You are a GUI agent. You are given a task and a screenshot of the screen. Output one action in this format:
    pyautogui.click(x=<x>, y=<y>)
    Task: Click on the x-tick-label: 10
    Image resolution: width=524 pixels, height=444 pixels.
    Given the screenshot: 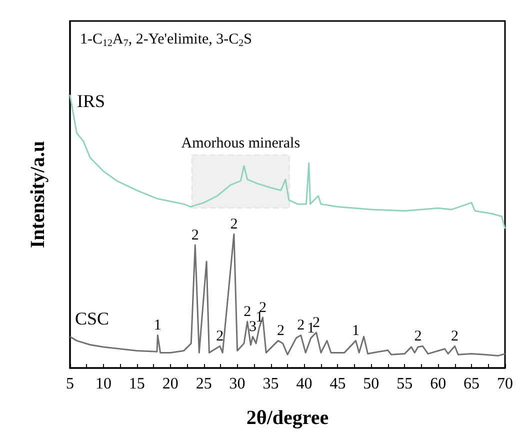 What is the action you would take?
    pyautogui.click(x=103, y=384)
    